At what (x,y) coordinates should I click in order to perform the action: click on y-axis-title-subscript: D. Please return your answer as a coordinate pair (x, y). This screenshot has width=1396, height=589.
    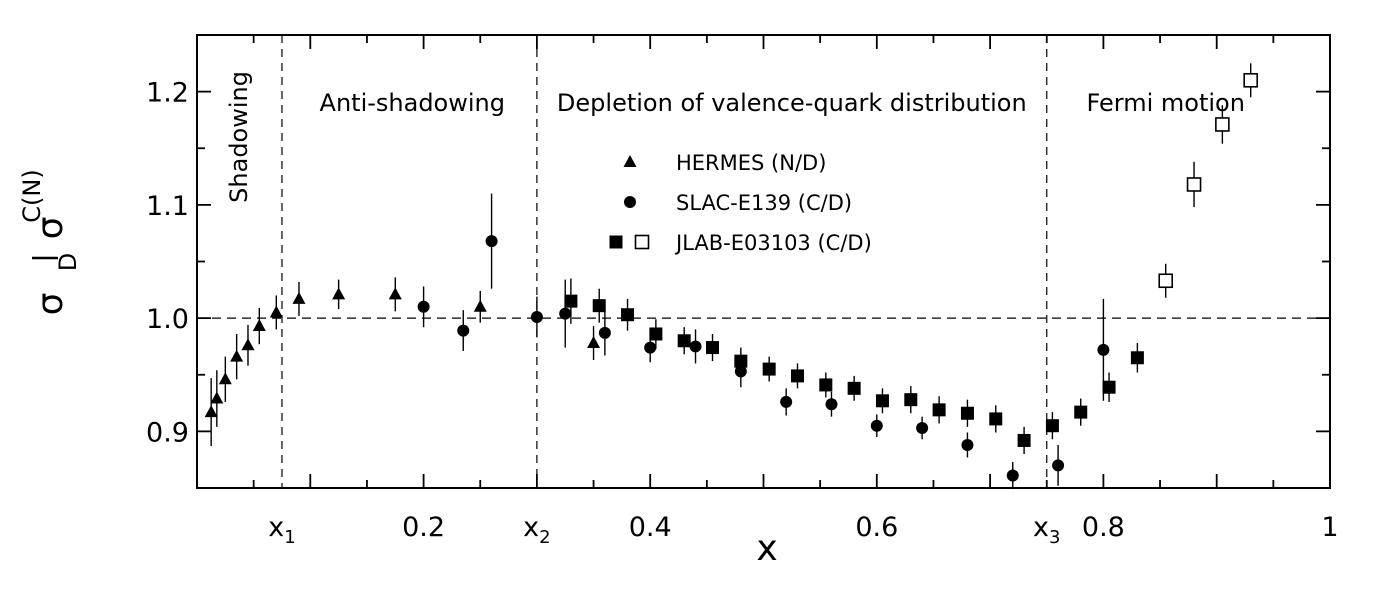
    Looking at the image, I should click on (68, 262).